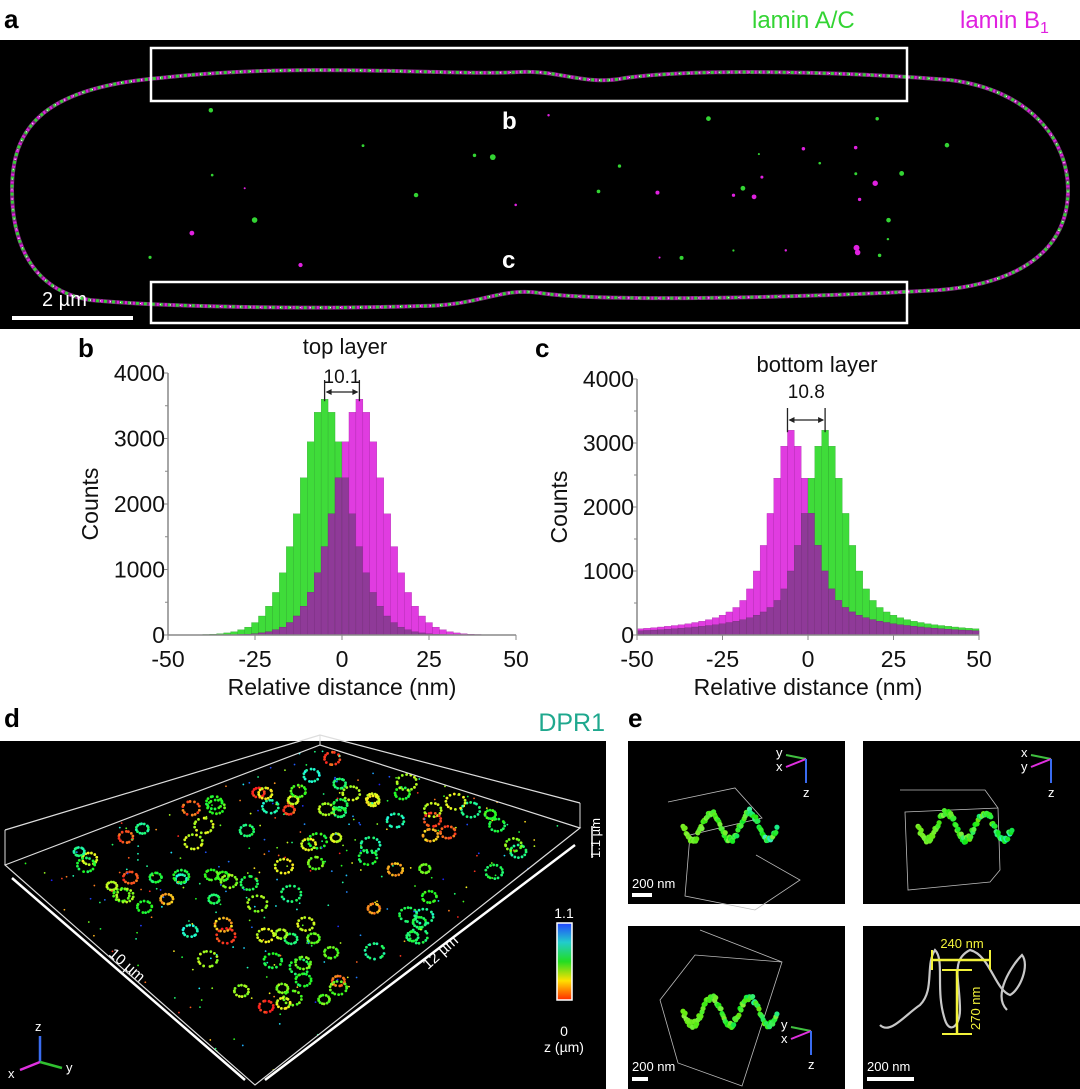 The width and height of the screenshot is (1080, 1089). What do you see at coordinates (559, 507) in the screenshot?
I see `y-axis-label: Counts` at bounding box center [559, 507].